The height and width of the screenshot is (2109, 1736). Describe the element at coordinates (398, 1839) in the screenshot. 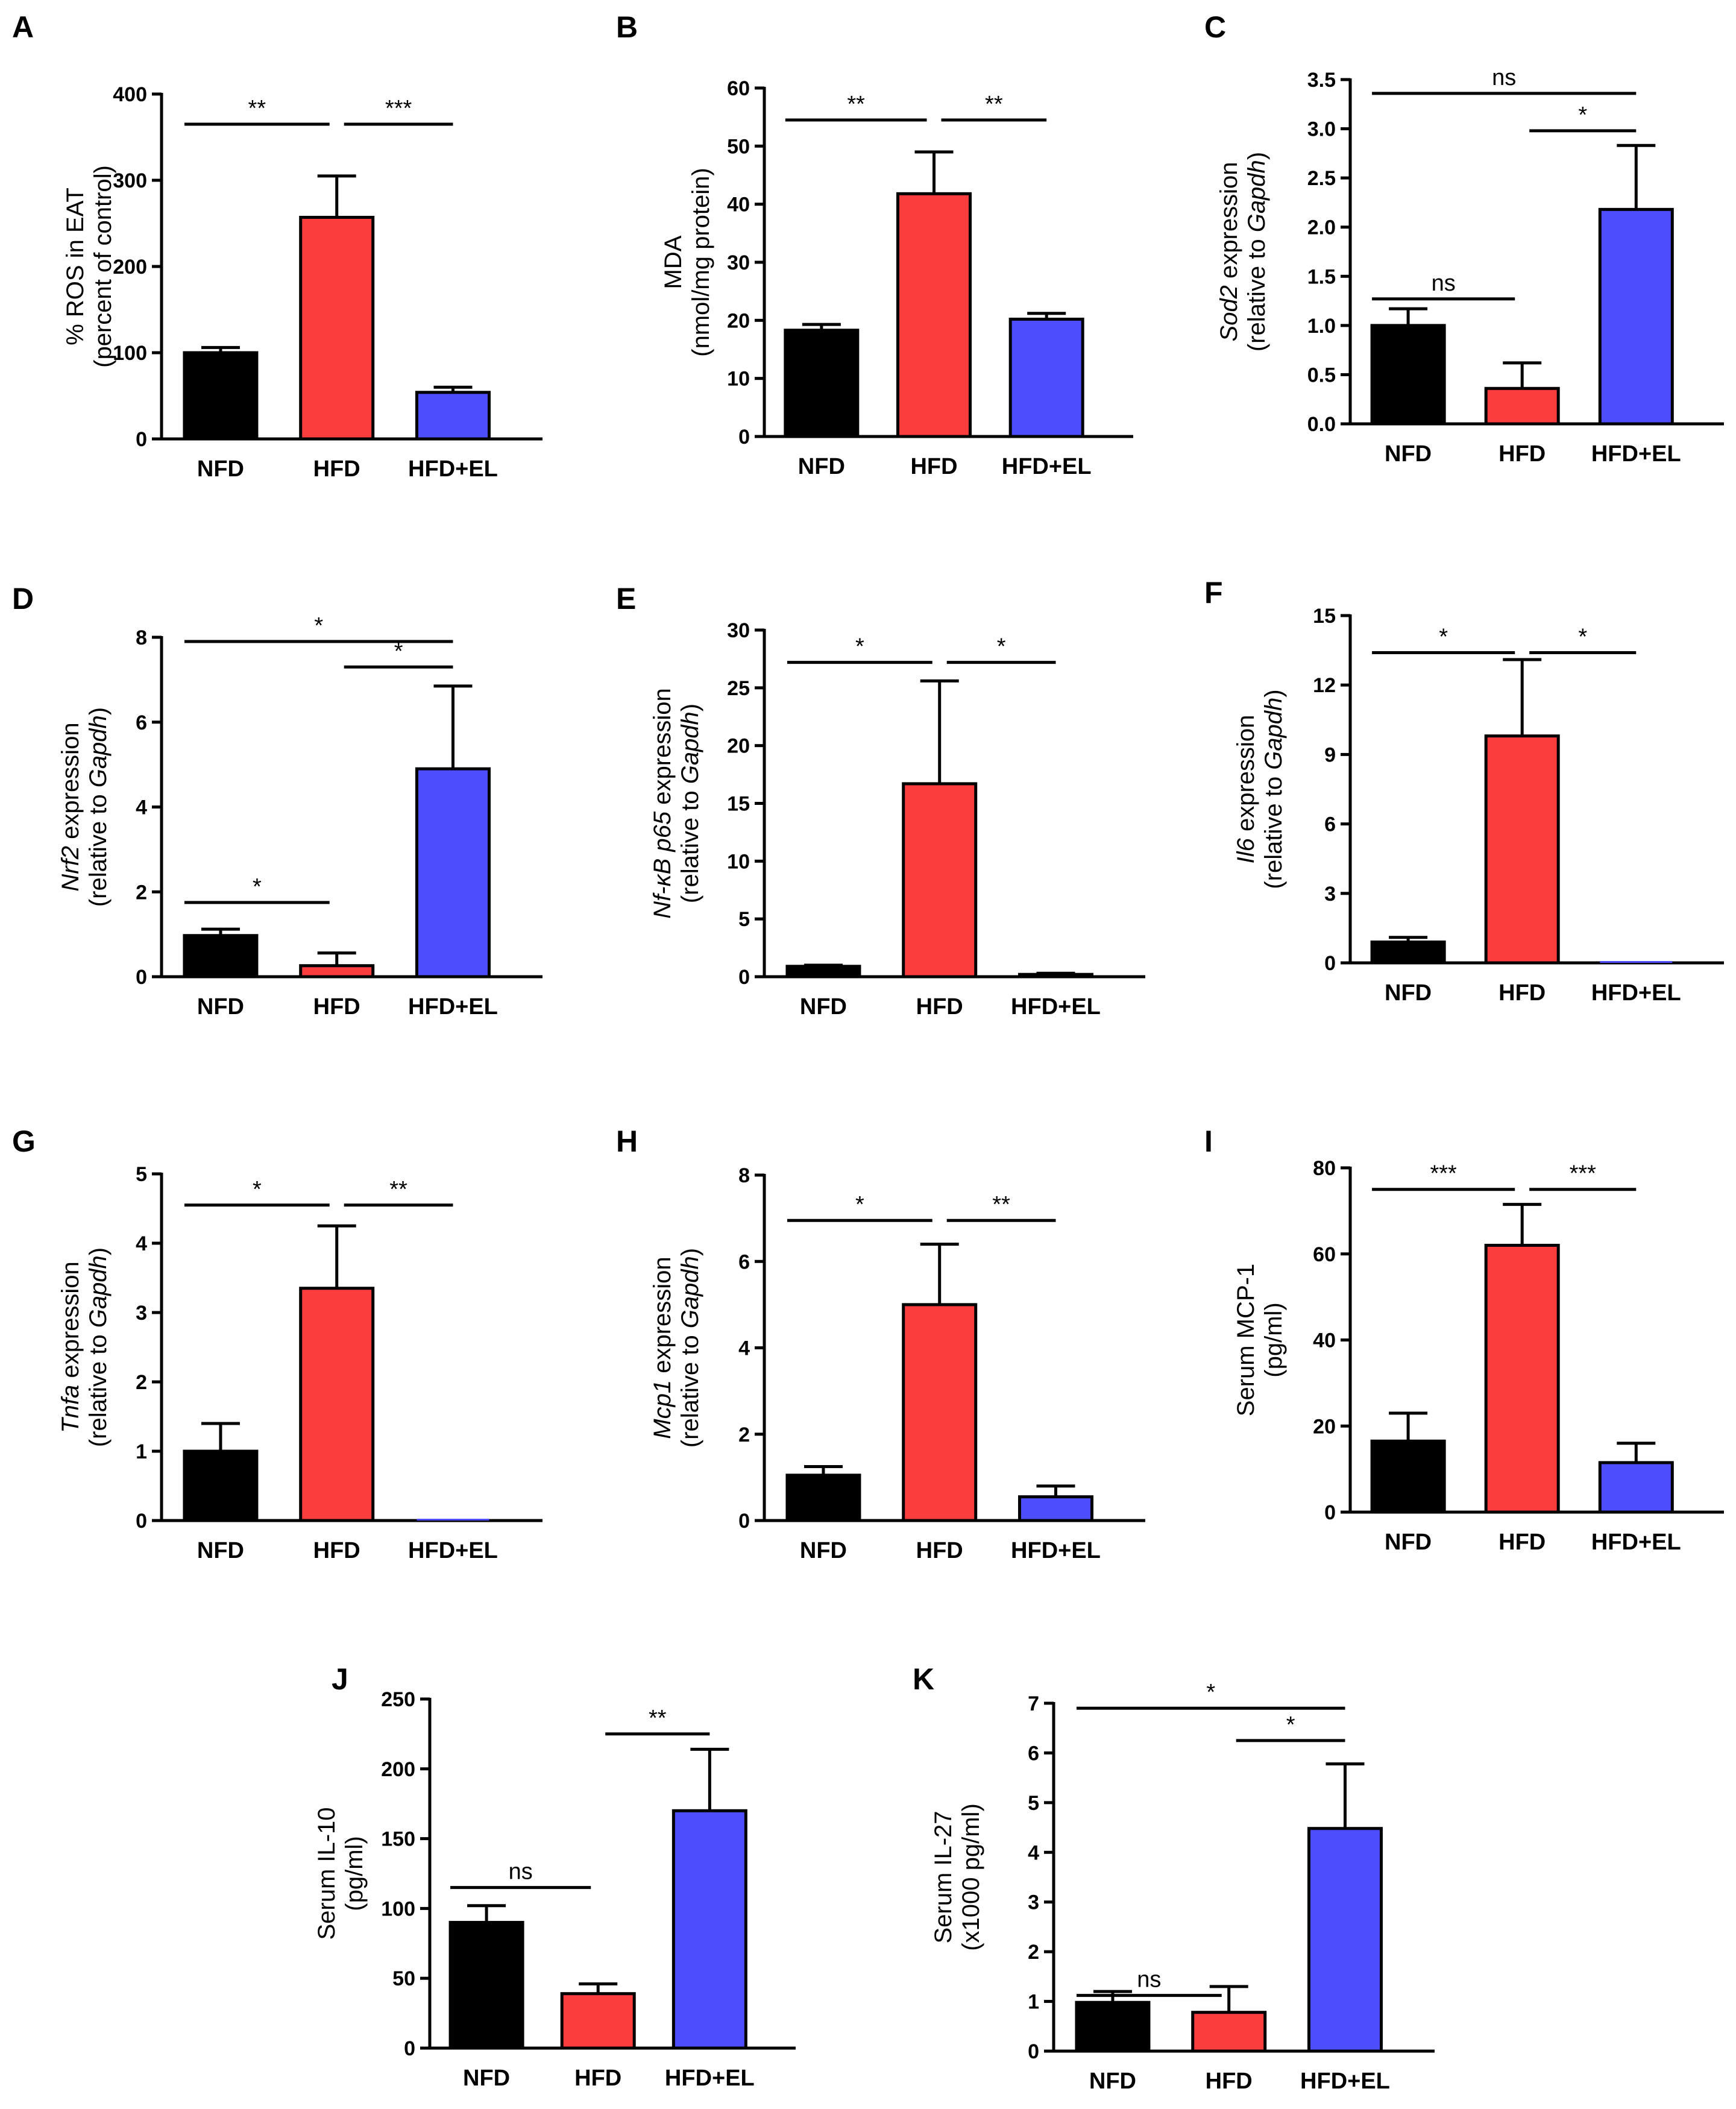

I see `y-tick-label: 150` at that location.